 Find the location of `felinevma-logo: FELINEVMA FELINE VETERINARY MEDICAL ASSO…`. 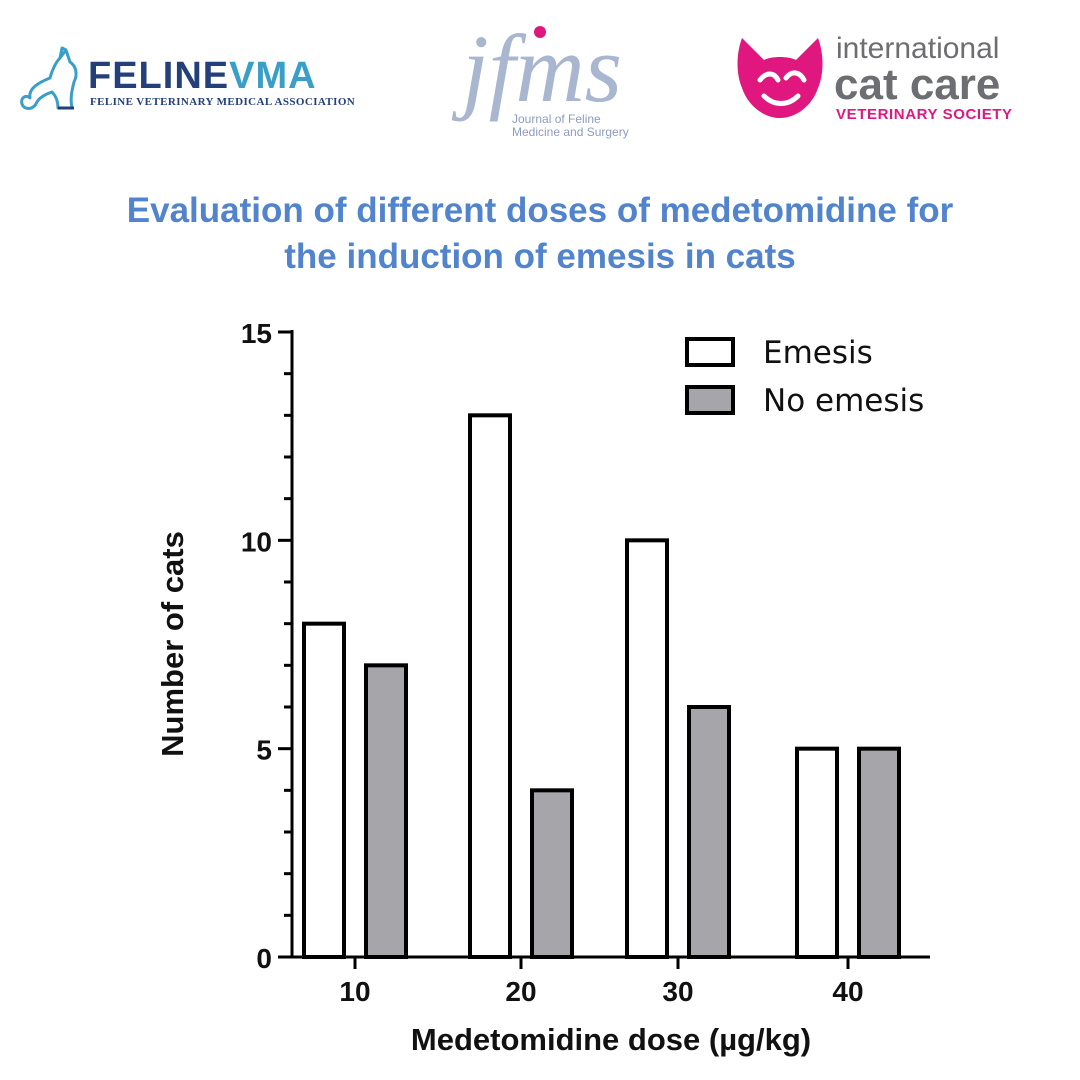

felinevma-logo: FELINEVMA FELINE VETERINARY MEDICAL ASSO… is located at coordinates (186, 80).